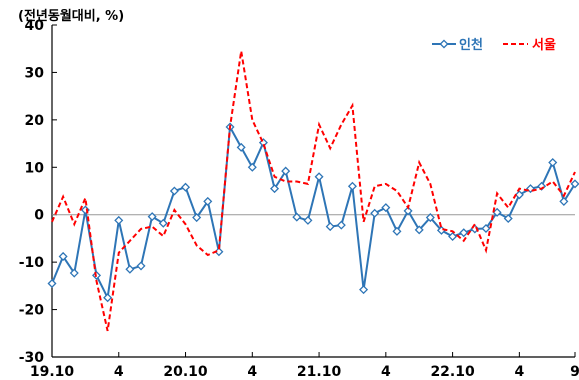 The width and height of the screenshot is (579, 380). What do you see at coordinates (494, 45) in the screenshot?
I see `legend: 인천 서울` at bounding box center [494, 45].